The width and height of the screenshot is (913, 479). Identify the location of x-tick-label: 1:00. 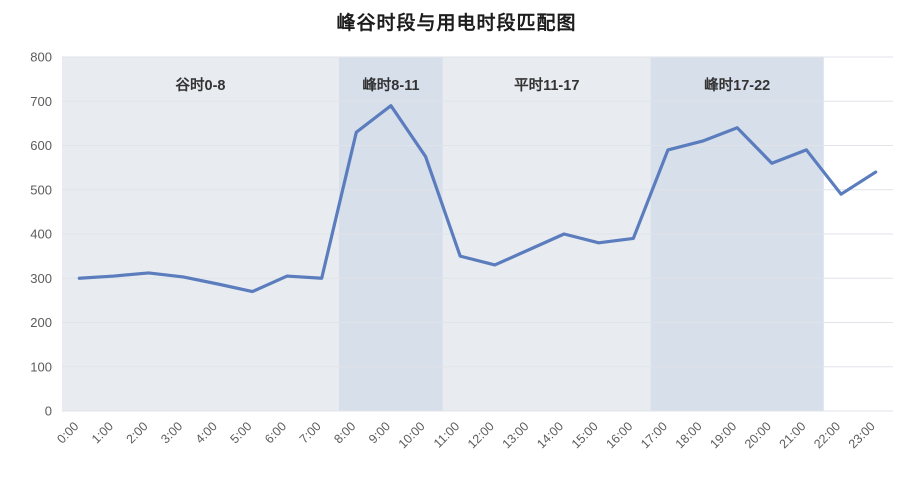
(102, 432).